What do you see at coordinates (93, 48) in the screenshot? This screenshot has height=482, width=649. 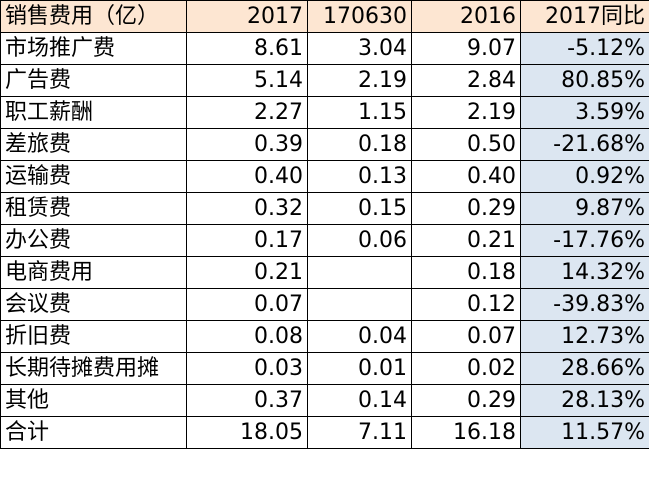 I see `row-label-cell: 市场推广费` at bounding box center [93, 48].